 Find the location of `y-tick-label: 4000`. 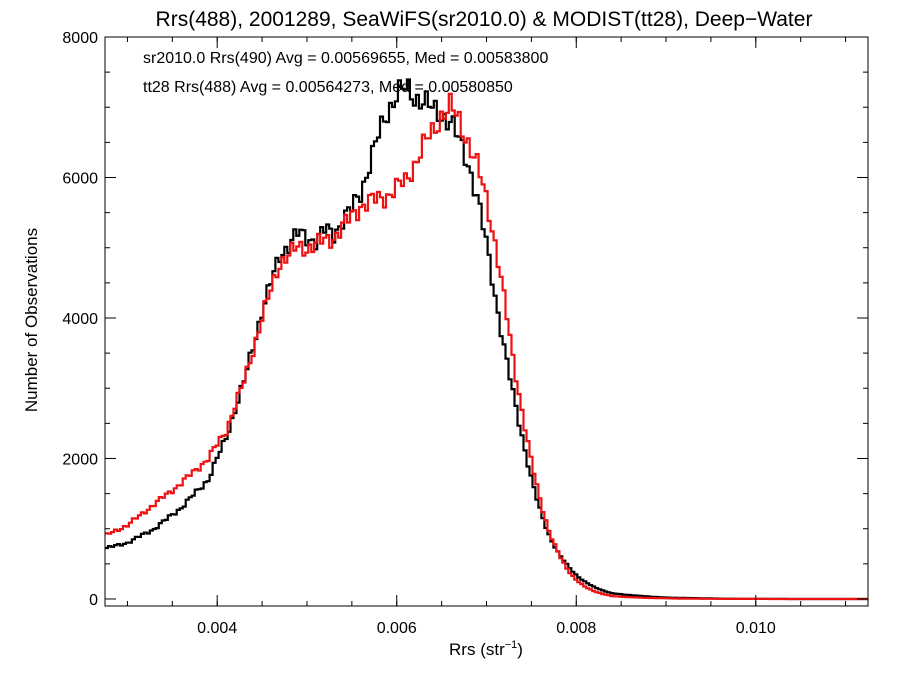

y-tick-label: 4000 is located at coordinates (80, 319).